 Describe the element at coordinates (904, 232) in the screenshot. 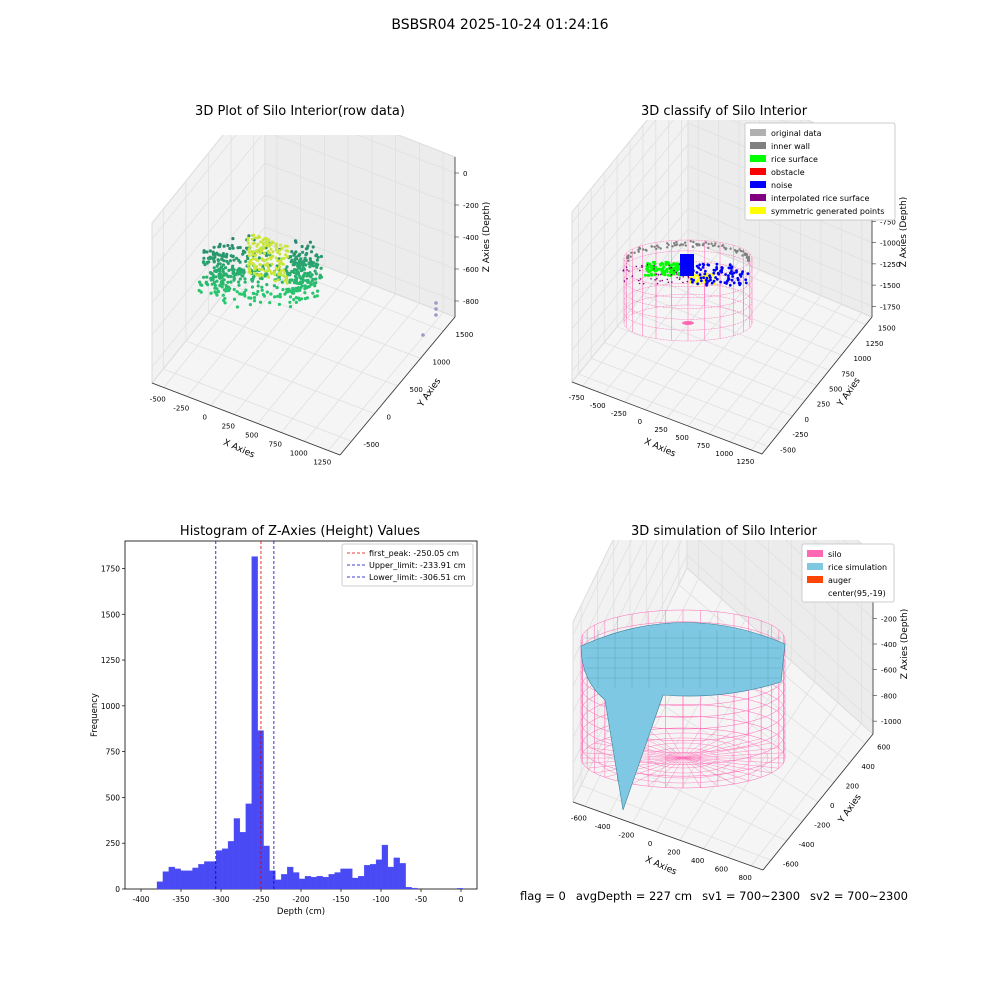

I see `p2-z-label: Z Axies (Depth)` at that location.